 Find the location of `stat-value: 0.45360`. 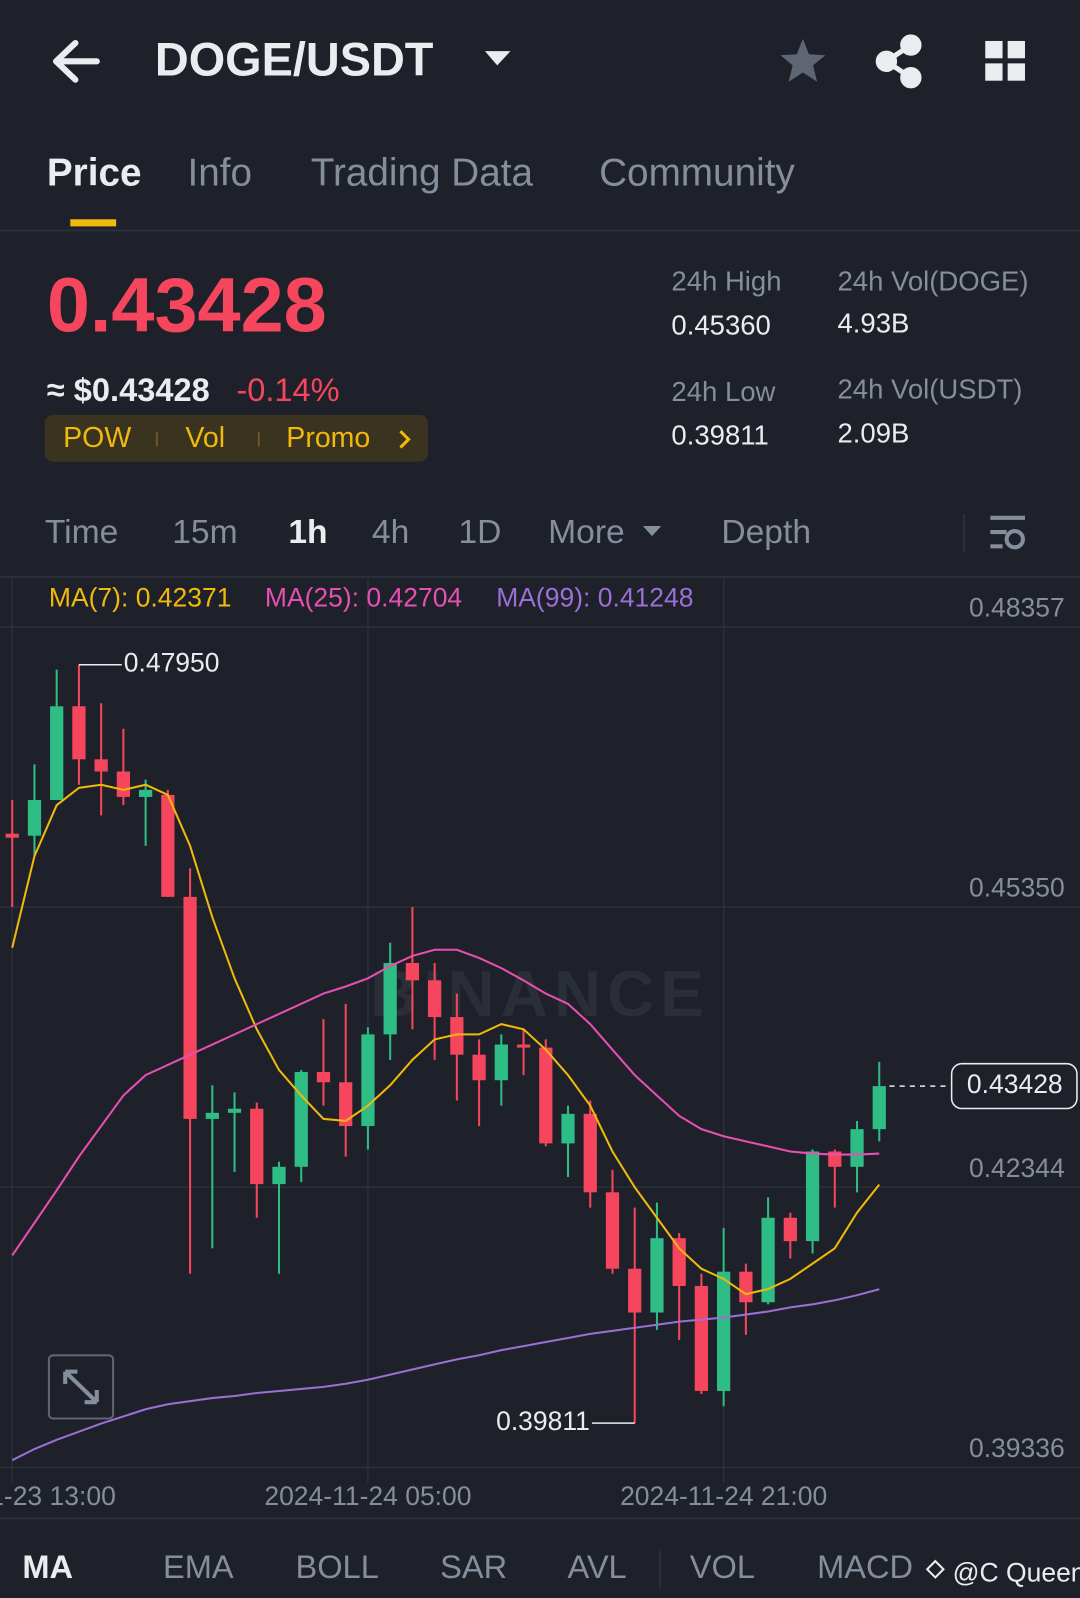

stat-value: 0.45360 is located at coordinates (720, 325).